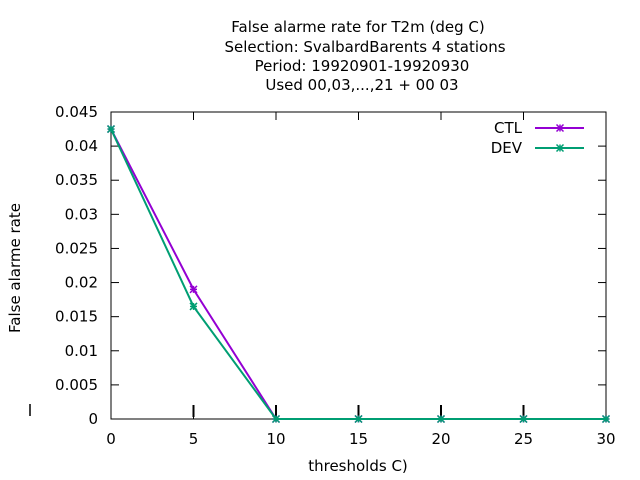 This screenshot has width=640, height=480. What do you see at coordinates (15, 268) in the screenshot?
I see `y-axis-label: False alarme rate` at bounding box center [15, 268].